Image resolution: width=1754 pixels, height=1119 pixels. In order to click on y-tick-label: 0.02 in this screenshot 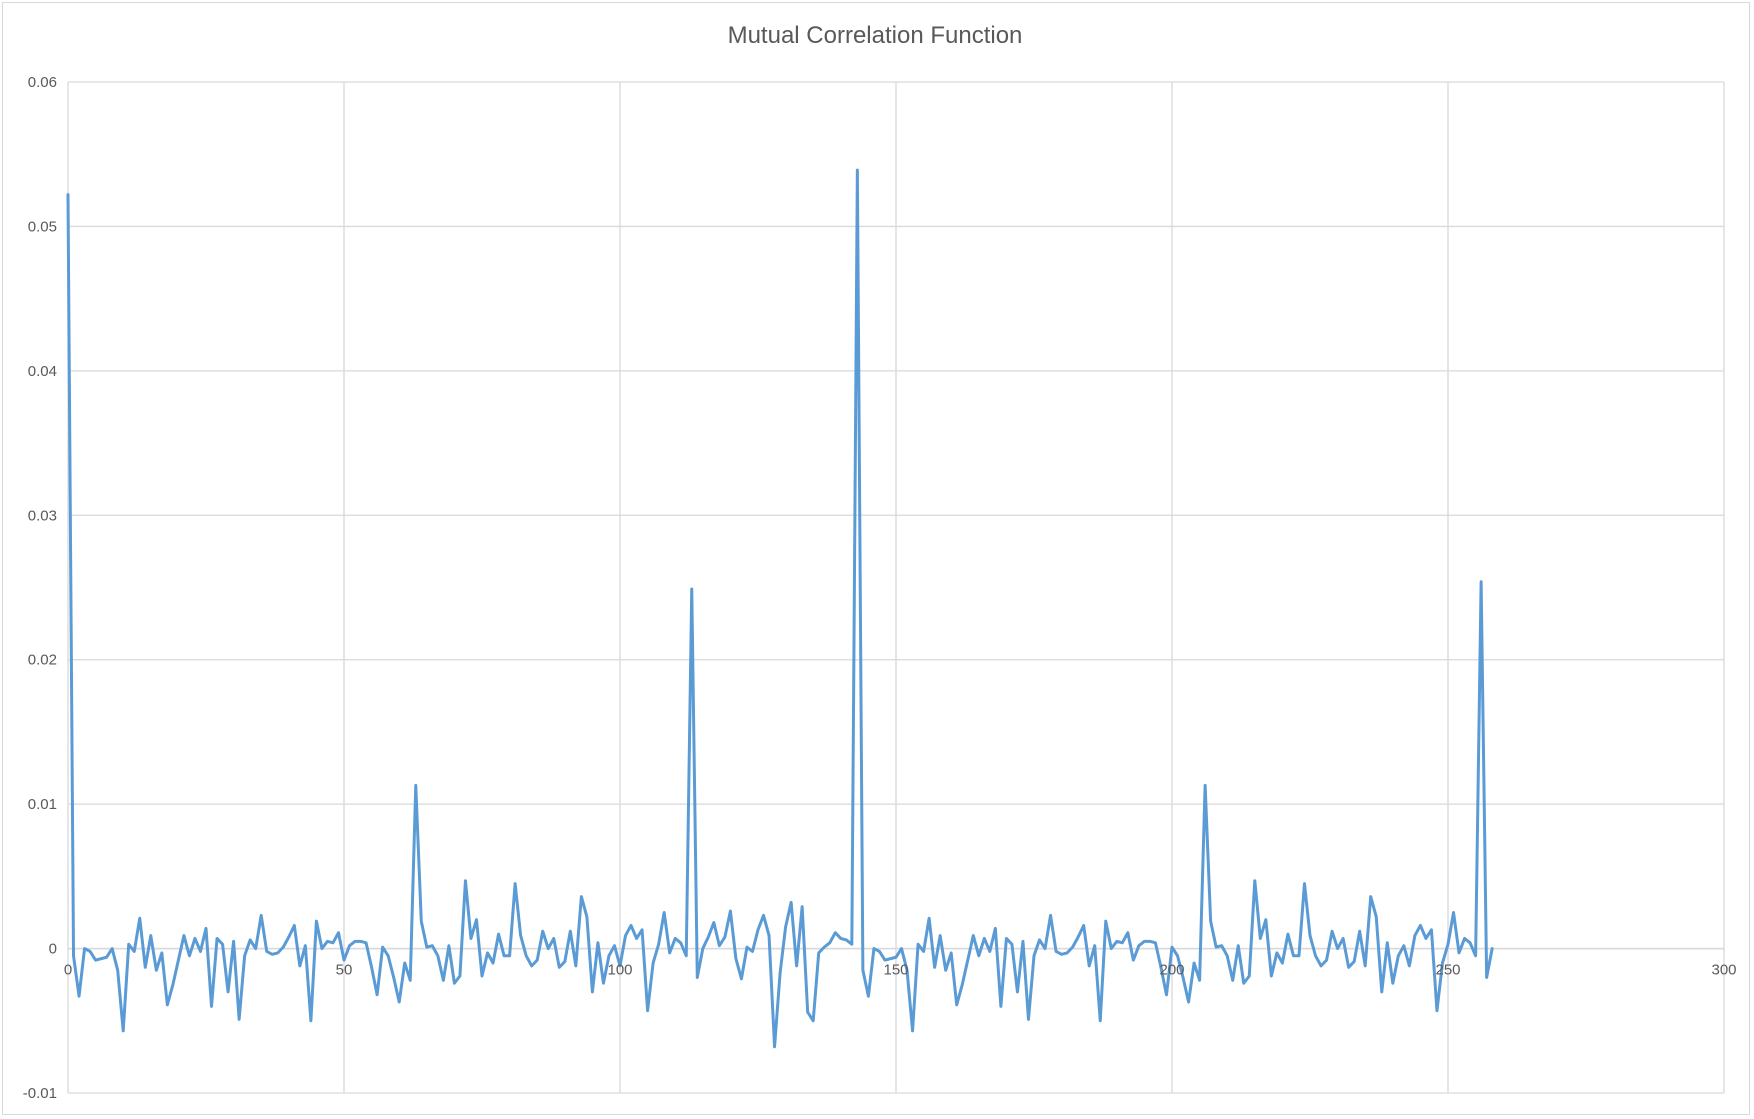, I will do `click(42, 660)`.